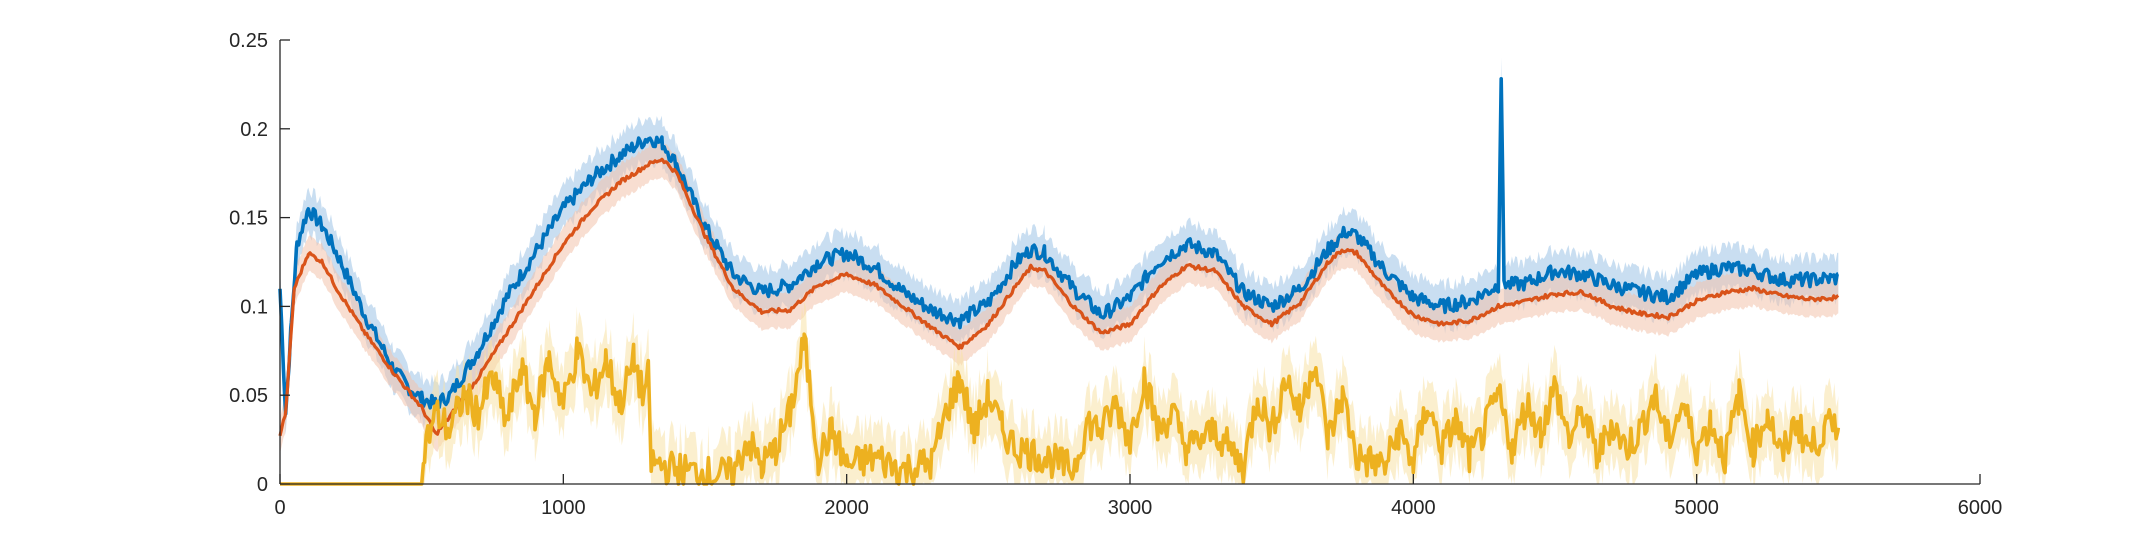 This screenshot has width=2133, height=533. What do you see at coordinates (248, 219) in the screenshot?
I see `y-tick-label: 0.15` at bounding box center [248, 219].